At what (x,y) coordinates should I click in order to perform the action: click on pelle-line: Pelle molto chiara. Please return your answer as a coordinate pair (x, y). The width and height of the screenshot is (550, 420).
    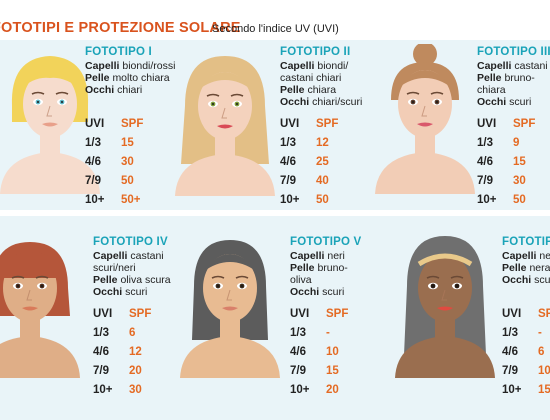
    Looking at the image, I should click on (130, 78).